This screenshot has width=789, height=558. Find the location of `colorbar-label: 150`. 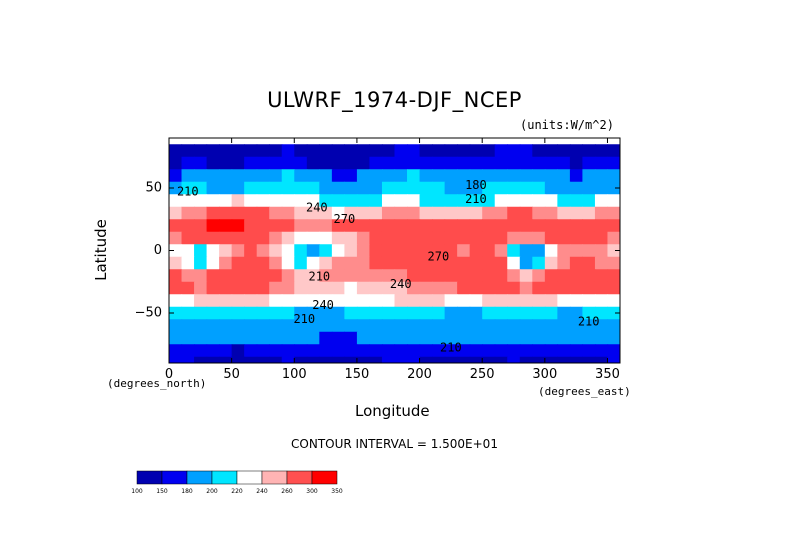

colorbar-label: 150 is located at coordinates (162, 491).